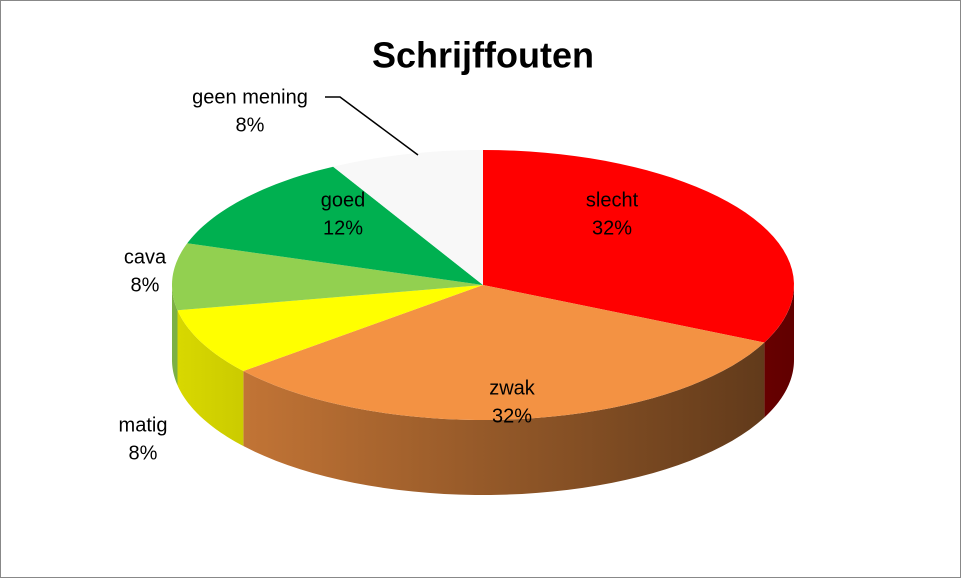  Describe the element at coordinates (145, 257) in the screenshot. I see `slice-label: cava` at that location.